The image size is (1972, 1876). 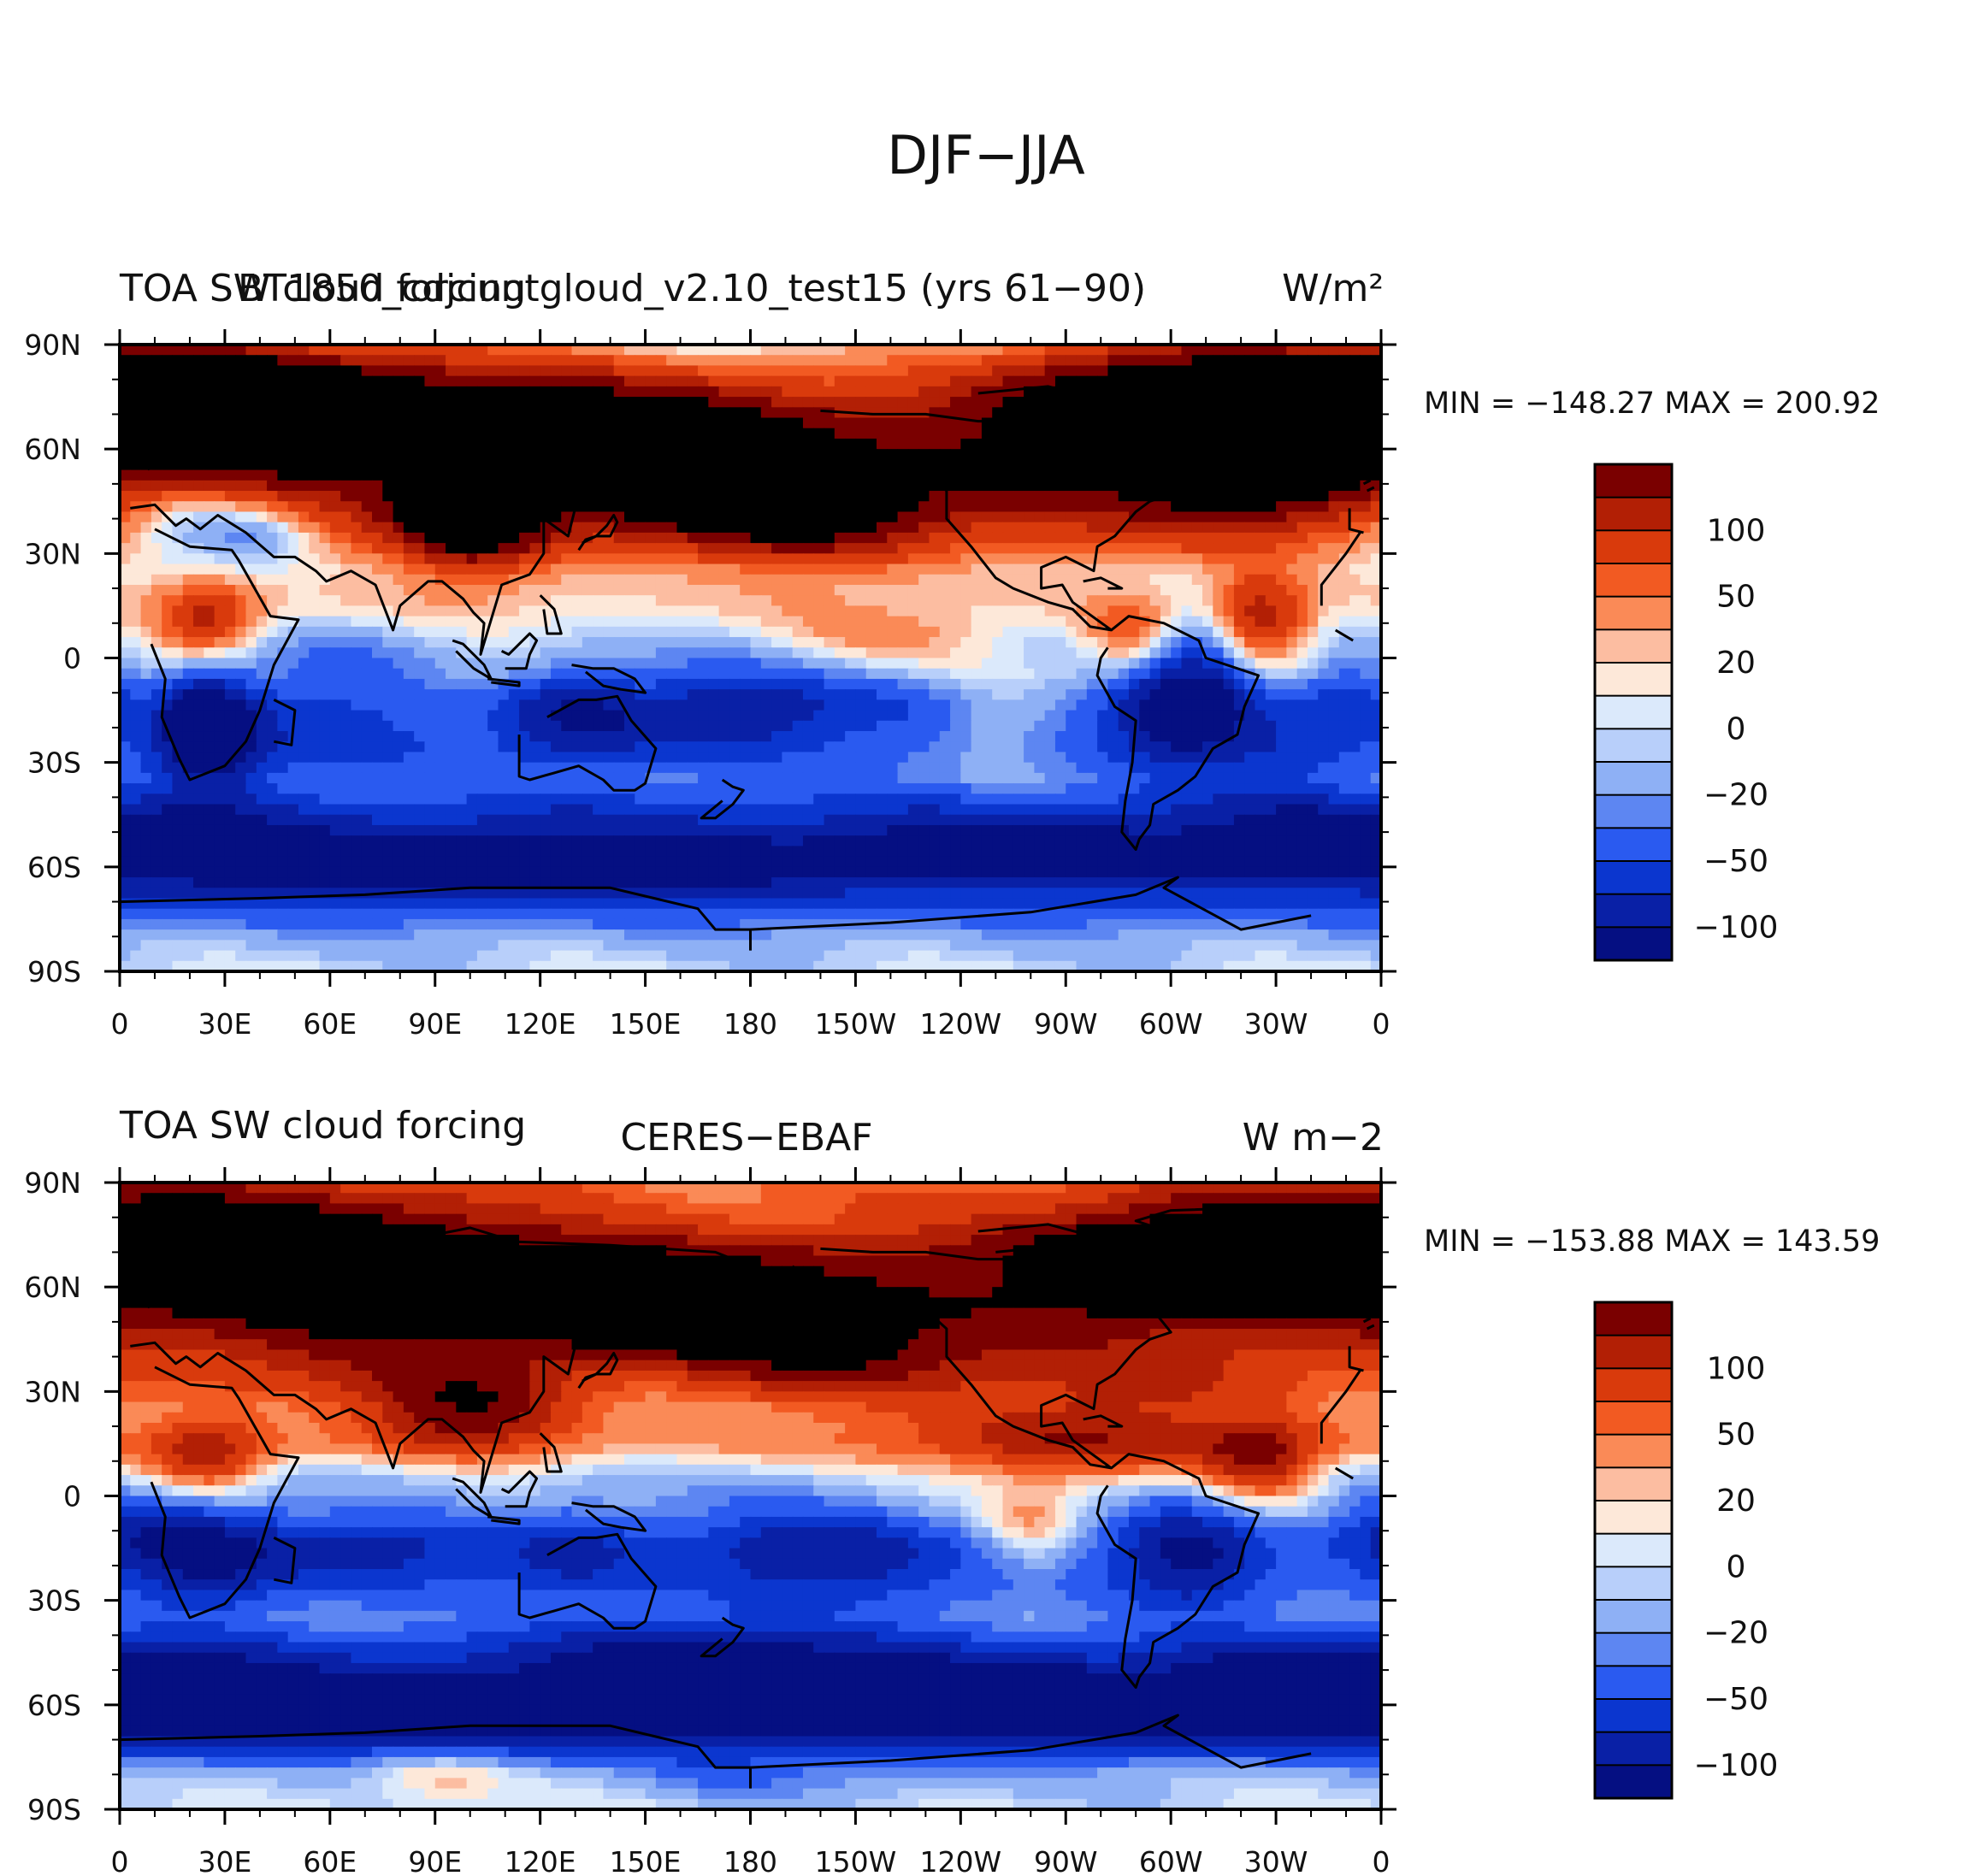 What do you see at coordinates (746, 1137) in the screenshot?
I see `panel-2-center-label: CERES−EBAF` at bounding box center [746, 1137].